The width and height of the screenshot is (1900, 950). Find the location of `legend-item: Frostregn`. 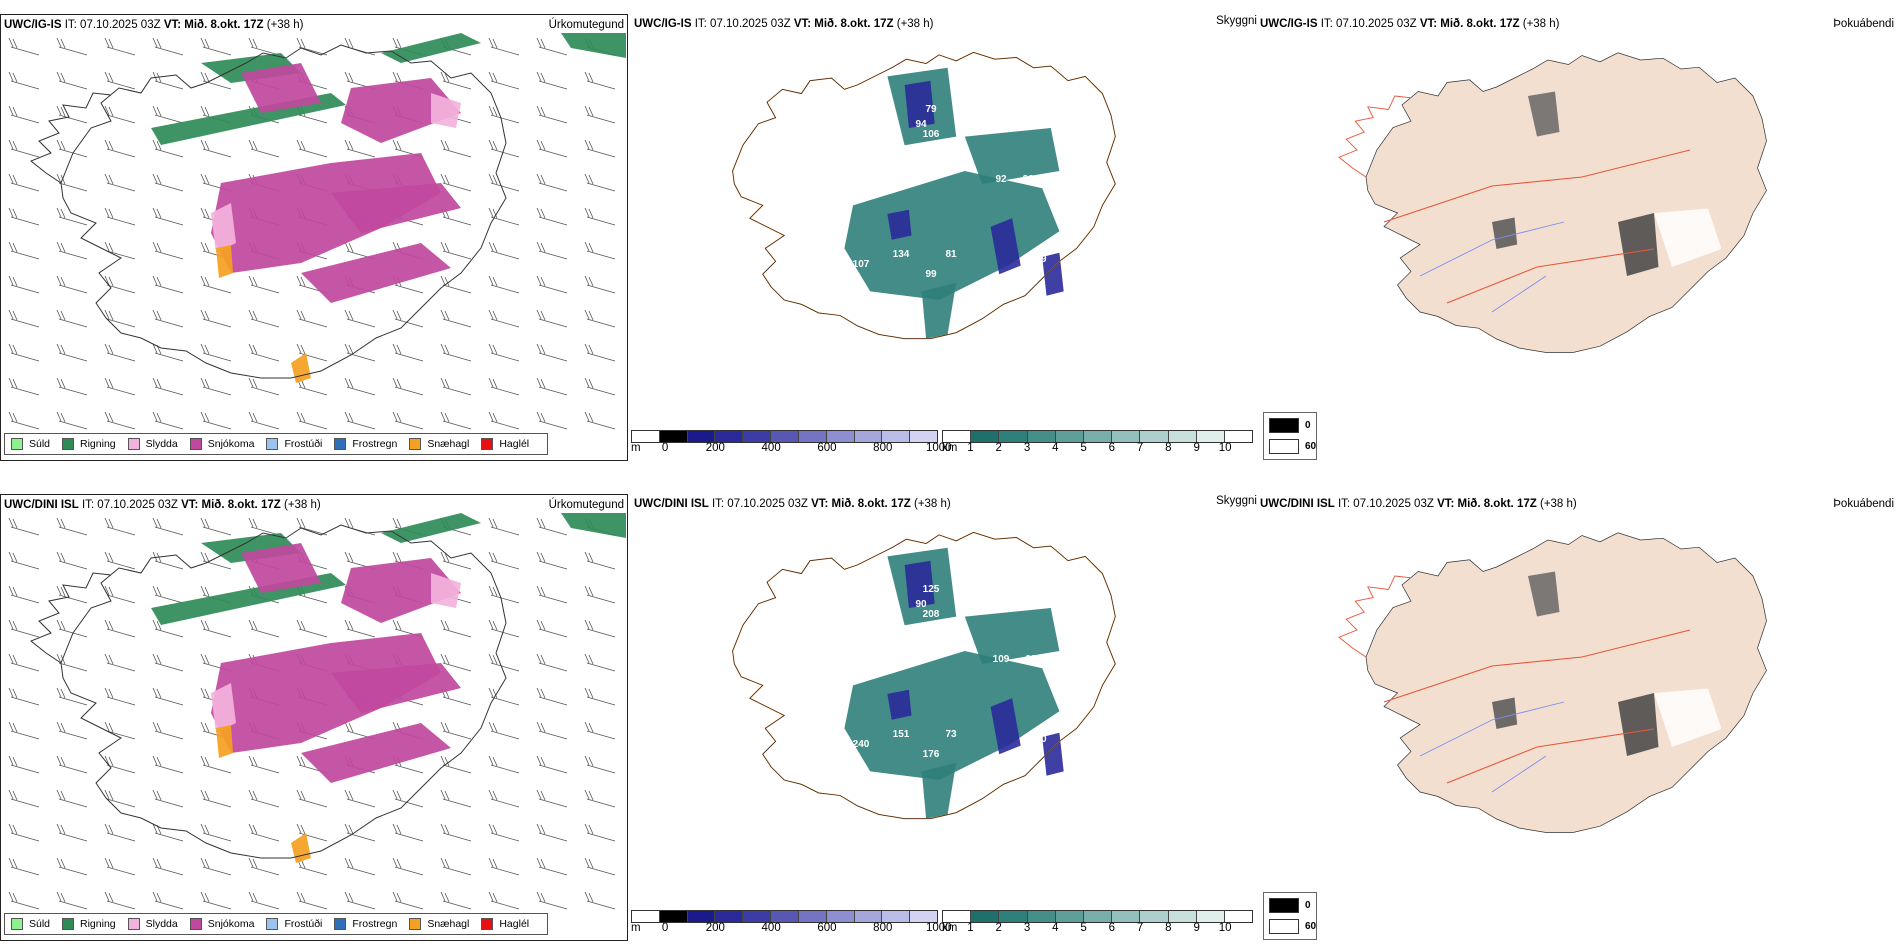

legend-item: Frostregn is located at coordinates (365, 444).